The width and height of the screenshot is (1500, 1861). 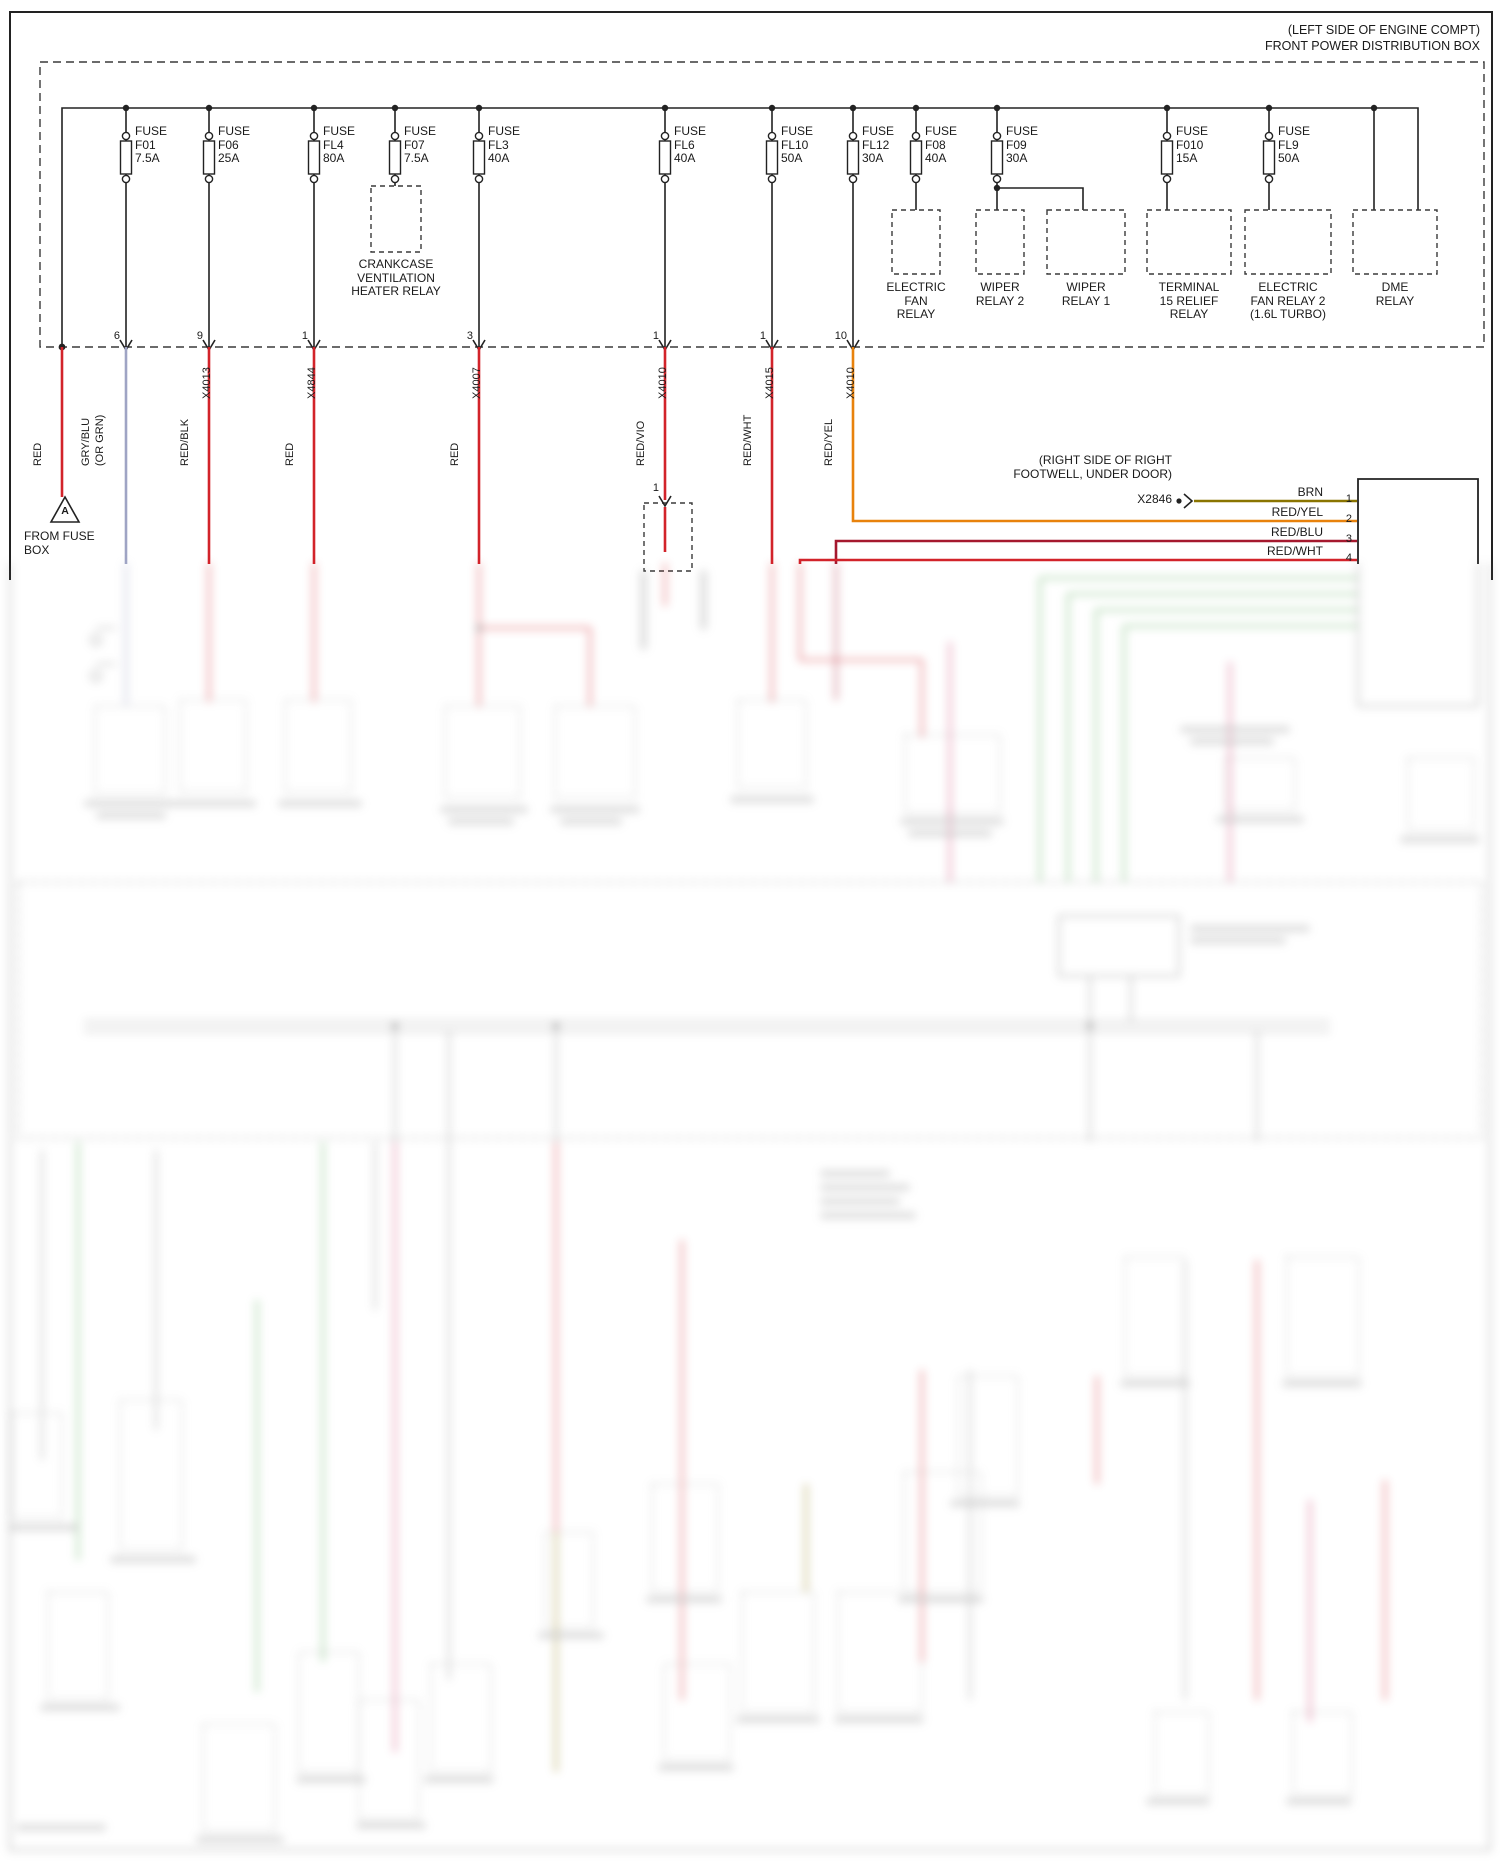 What do you see at coordinates (770, 383) in the screenshot?
I see `wire-connector-label: X4015` at bounding box center [770, 383].